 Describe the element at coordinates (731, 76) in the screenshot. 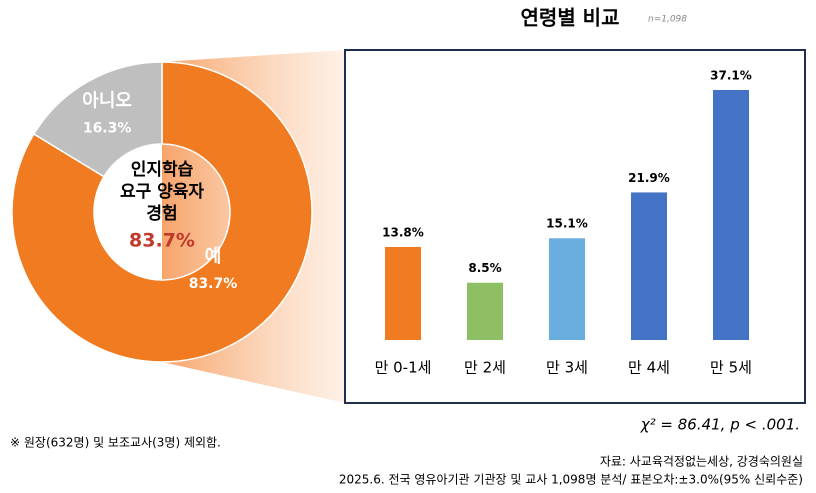

I see `value-label: 37.1%` at that location.